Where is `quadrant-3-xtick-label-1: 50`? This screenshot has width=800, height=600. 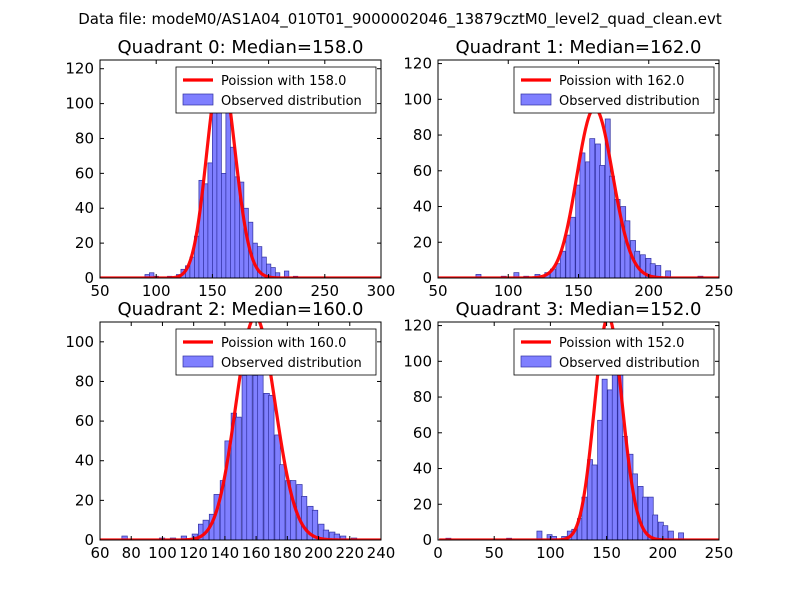 quadrant-3-xtick-label-1: 50 is located at coordinates (494, 553).